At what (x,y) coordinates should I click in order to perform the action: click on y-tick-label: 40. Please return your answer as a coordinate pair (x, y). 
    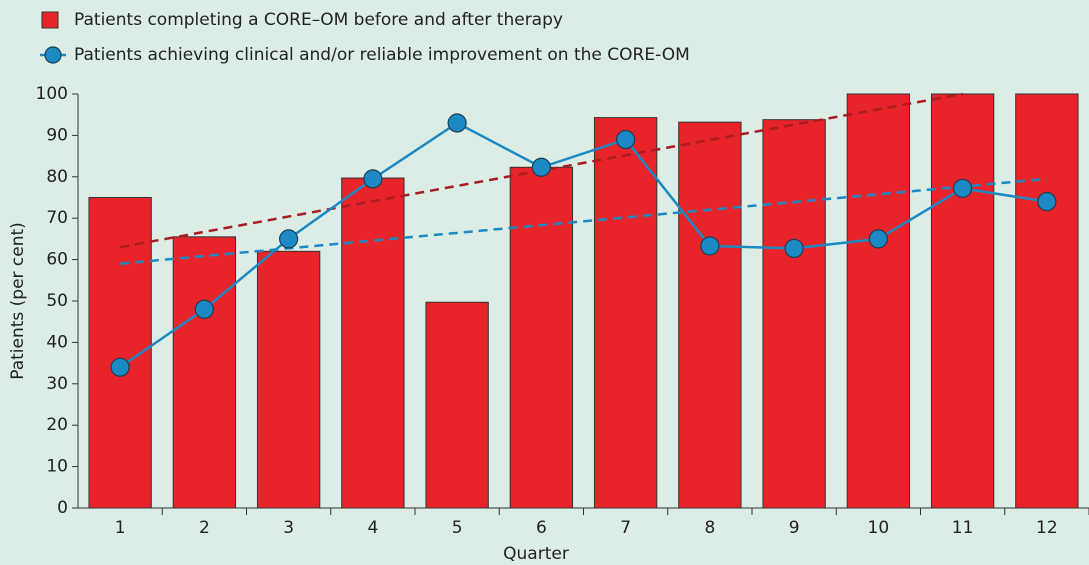
    Looking at the image, I should click on (57, 342).